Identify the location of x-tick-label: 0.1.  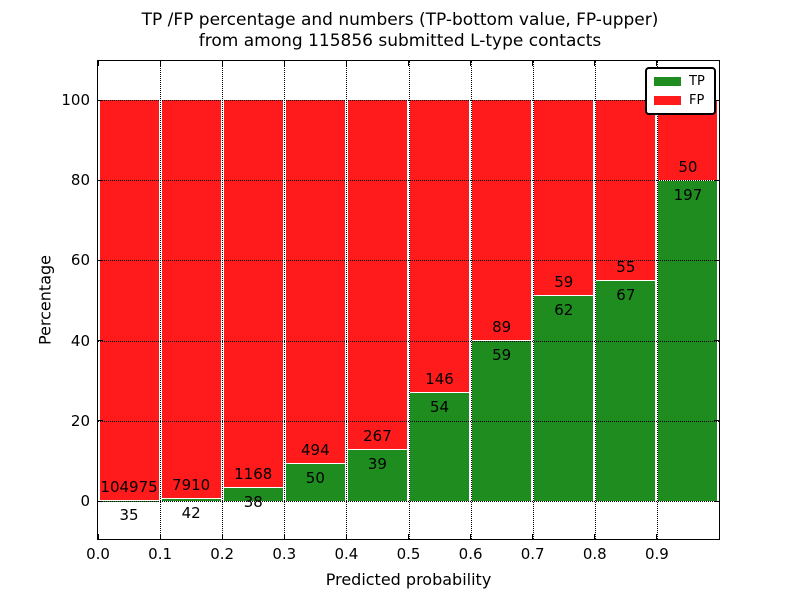
(160, 554).